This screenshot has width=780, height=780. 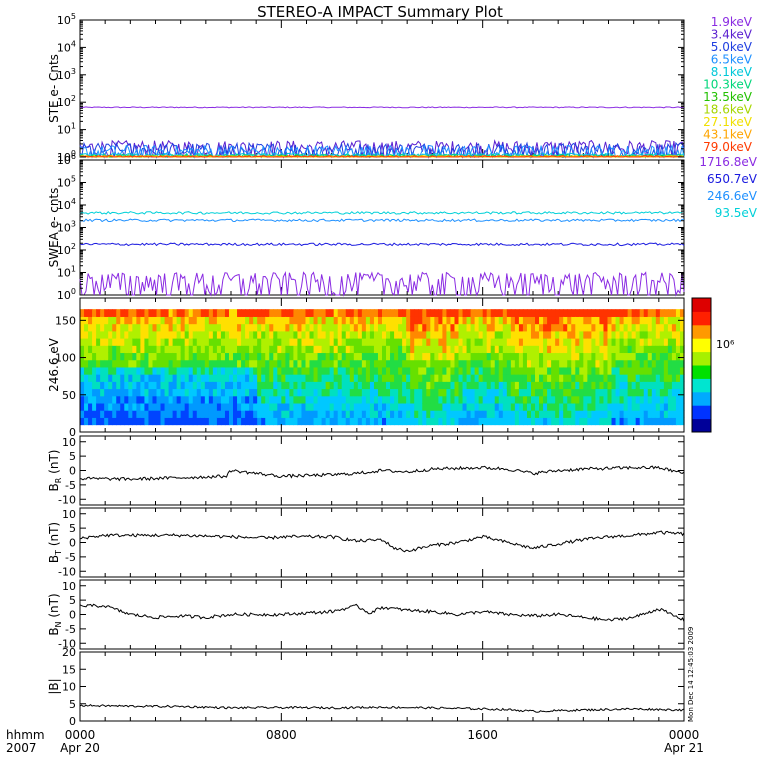 I want to click on colorbar-segment, so click(x=701, y=385).